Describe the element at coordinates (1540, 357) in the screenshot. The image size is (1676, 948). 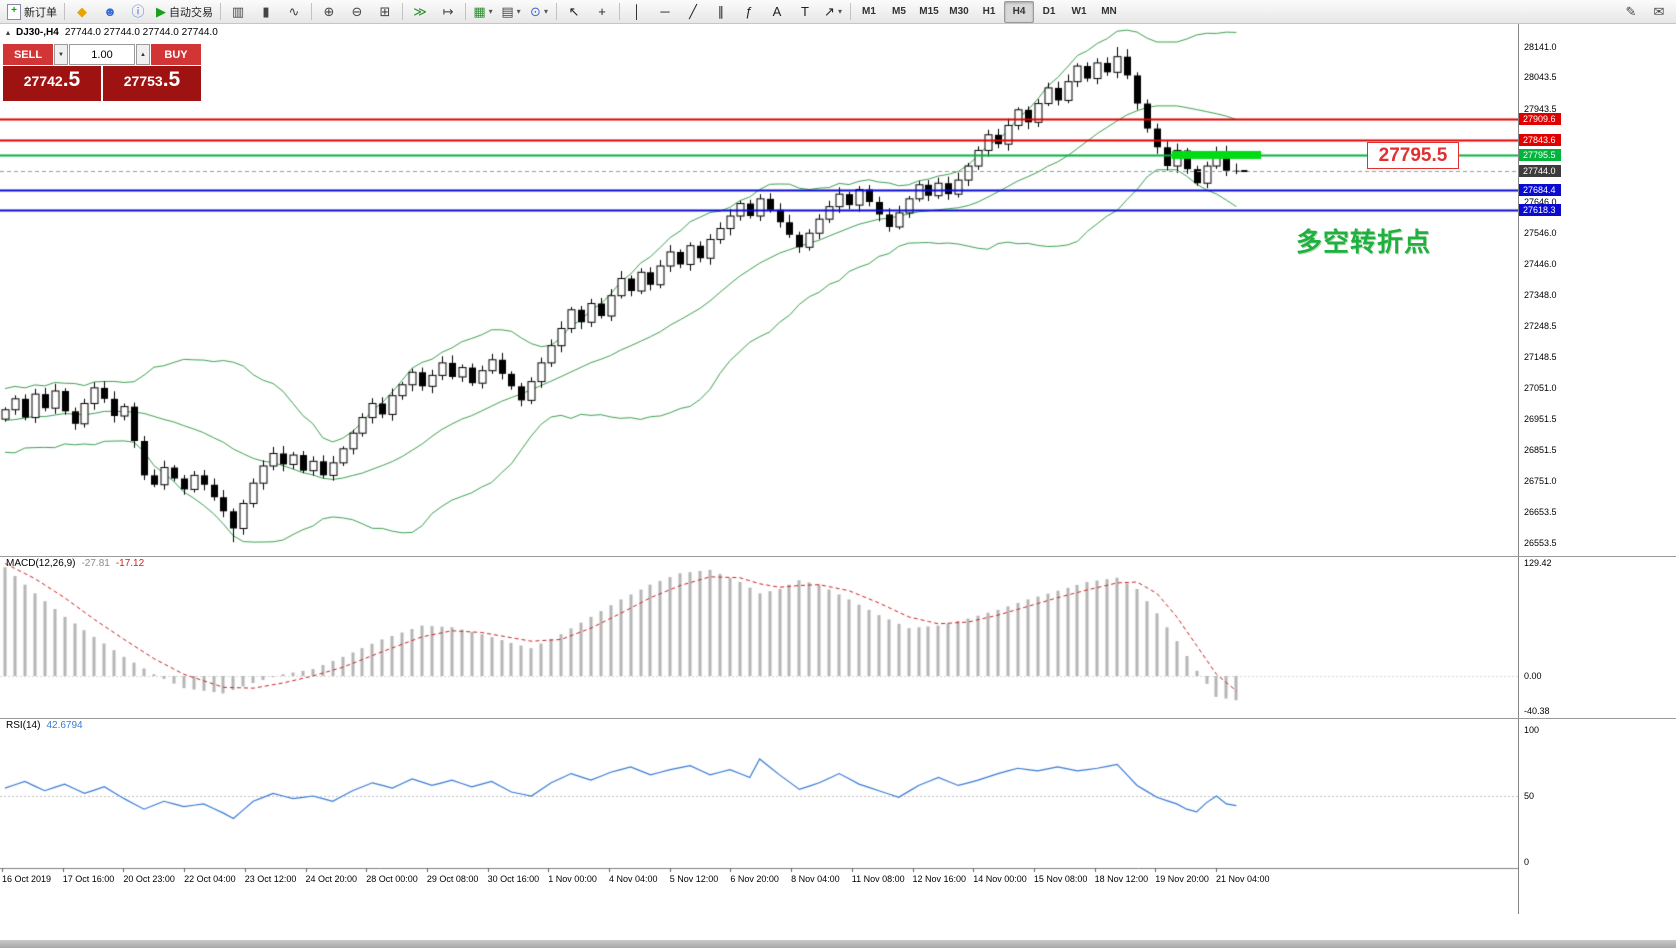
I see `price-scale-label: 27148.5` at that location.